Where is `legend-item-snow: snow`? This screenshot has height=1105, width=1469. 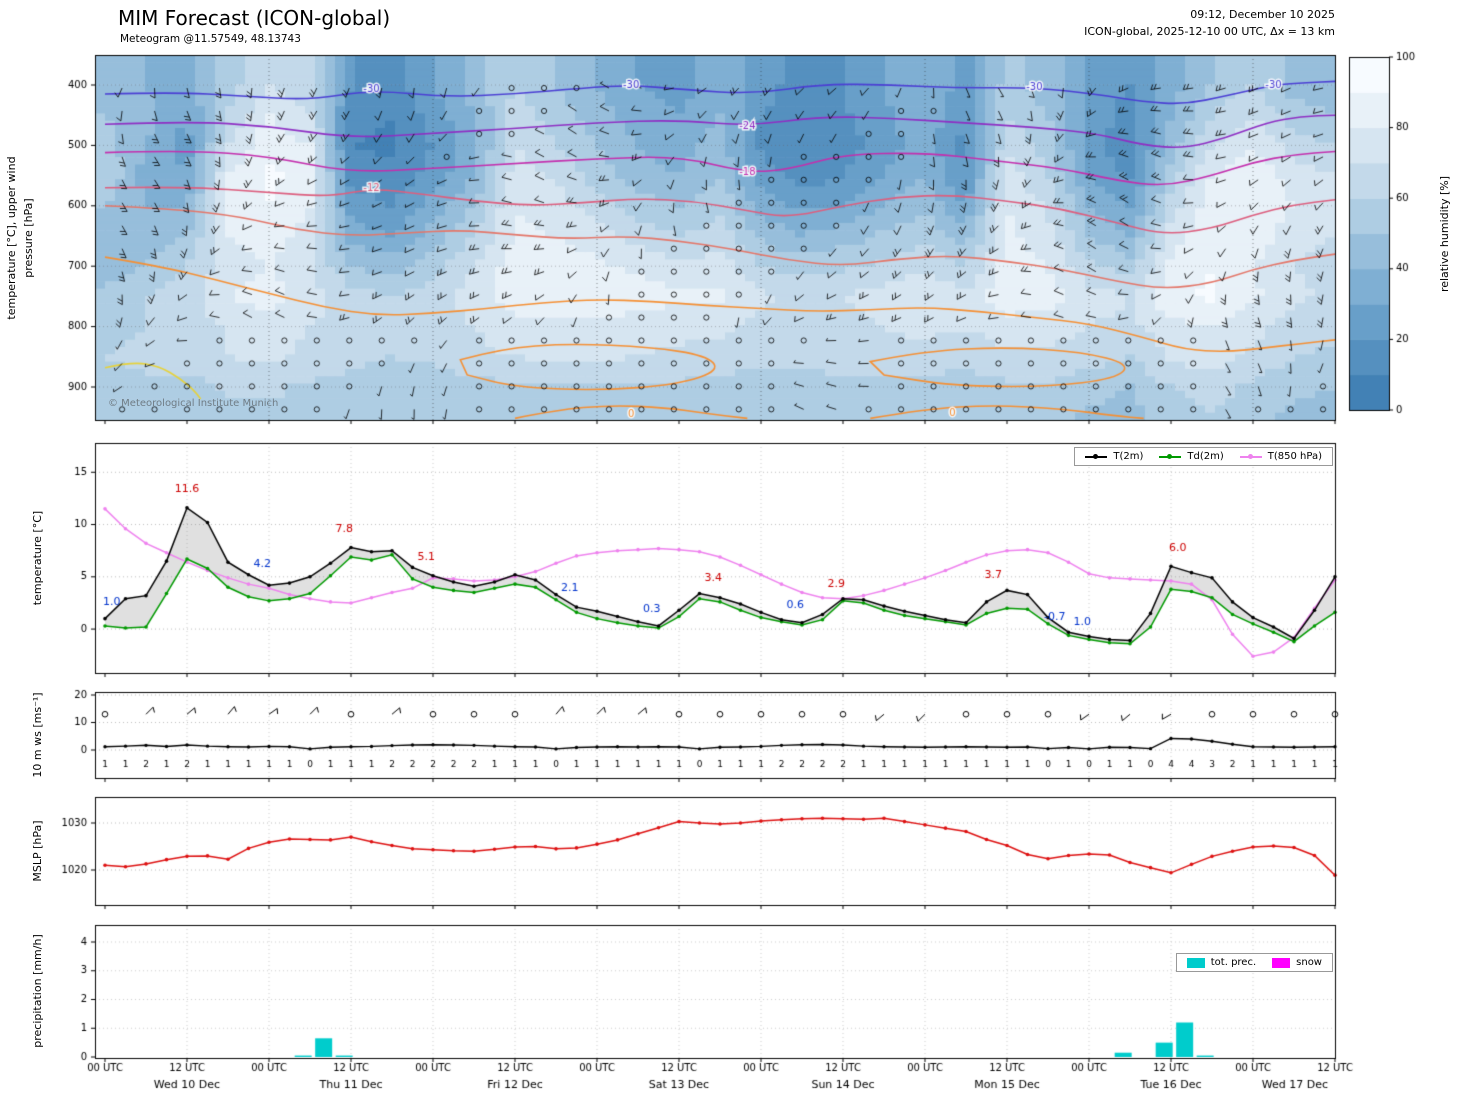 legend-item-snow: snow is located at coordinates (1297, 962).